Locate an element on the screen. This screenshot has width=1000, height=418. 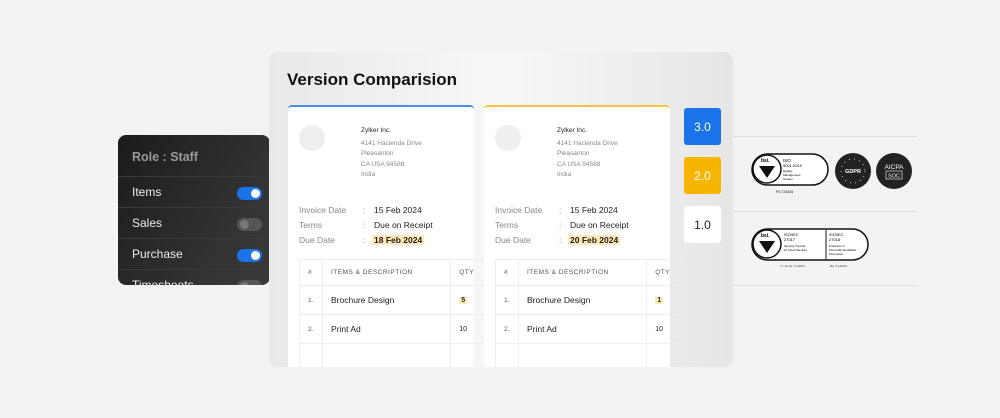
address-line: CA USA 94588 is located at coordinates (579, 164).